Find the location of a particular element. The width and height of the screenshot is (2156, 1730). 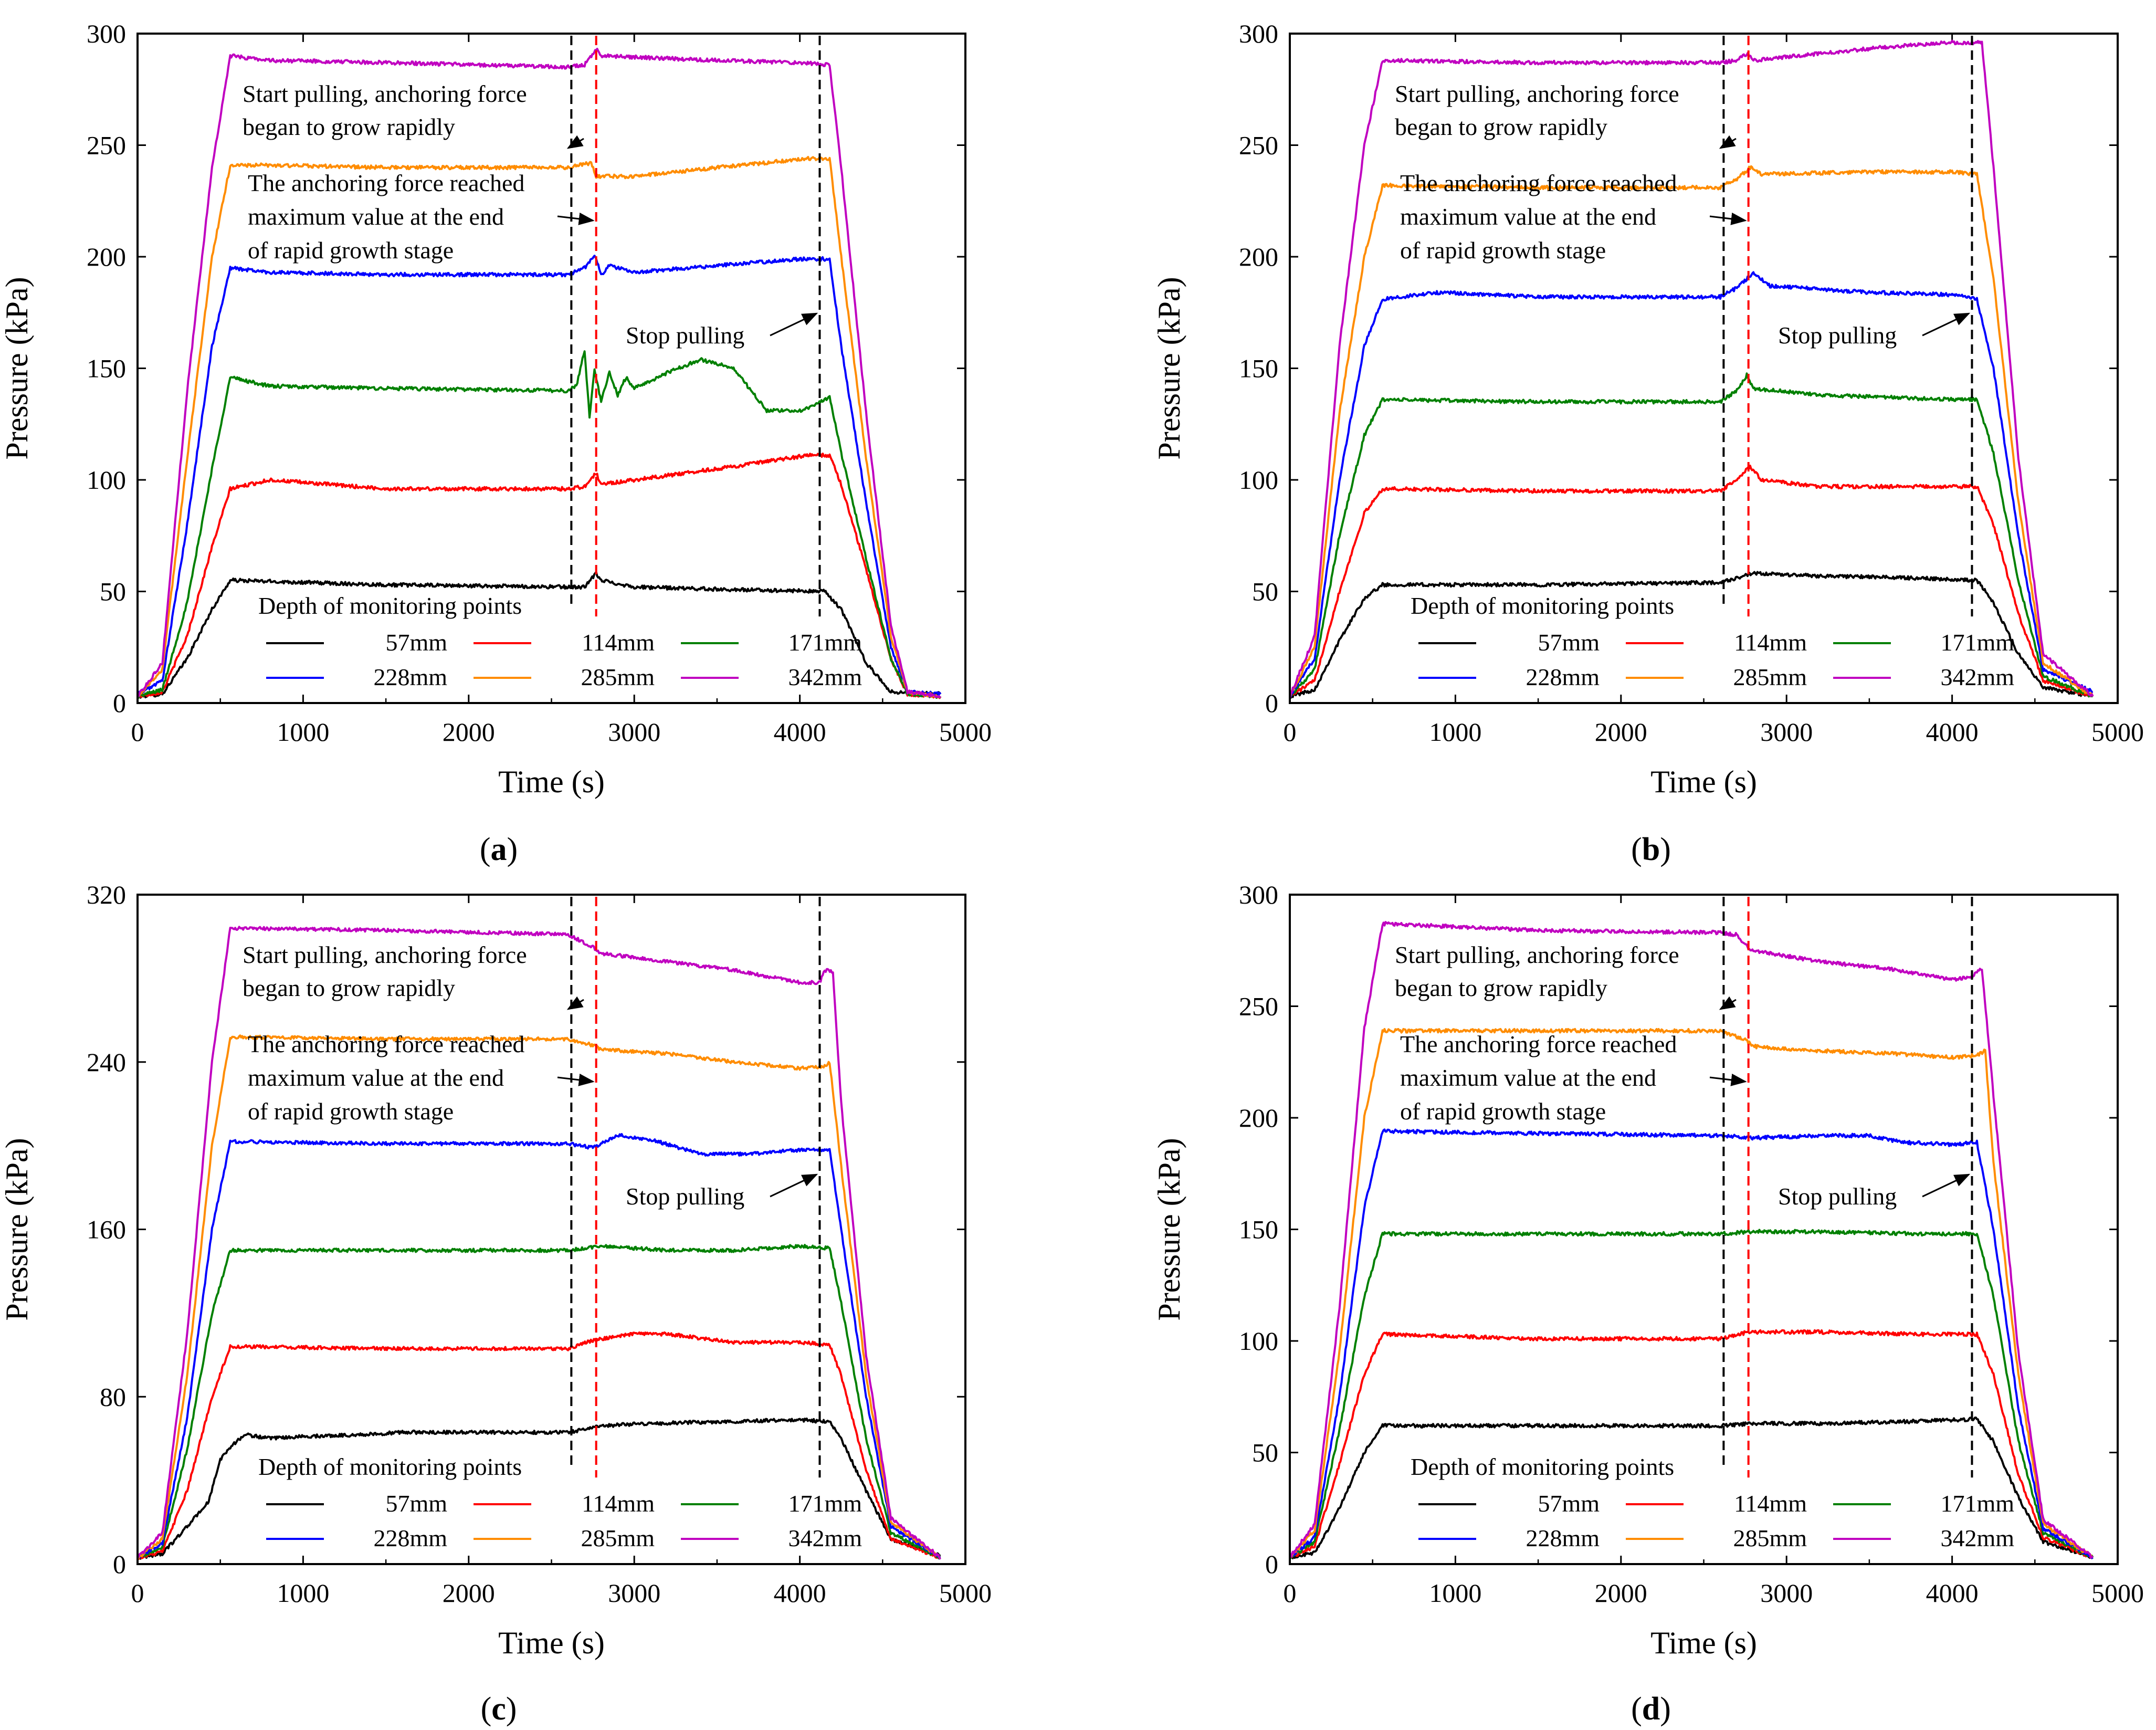

panel-label: (d) is located at coordinates (1651, 1709).